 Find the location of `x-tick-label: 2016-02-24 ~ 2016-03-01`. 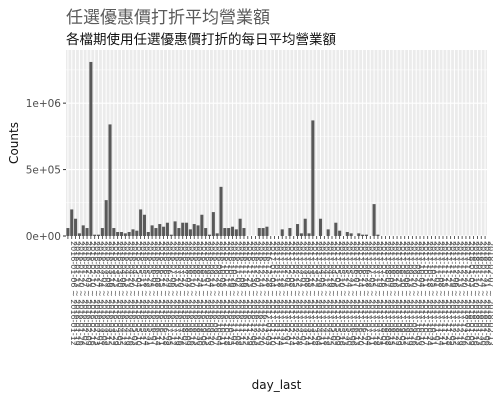

x-tick-label: 2016-02-24 ~ 2016-03-01 is located at coordinates (100, 293).